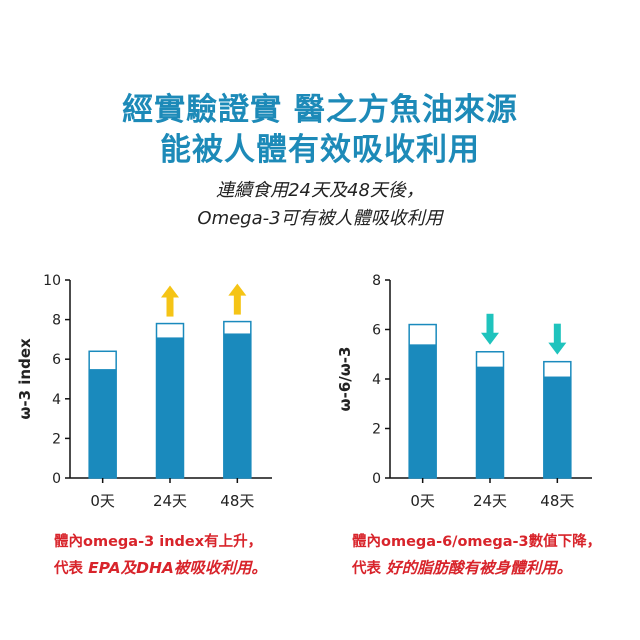 The image size is (640, 640). Describe the element at coordinates (68, 569) in the screenshot. I see `left-caption-prefix: 代表` at that location.